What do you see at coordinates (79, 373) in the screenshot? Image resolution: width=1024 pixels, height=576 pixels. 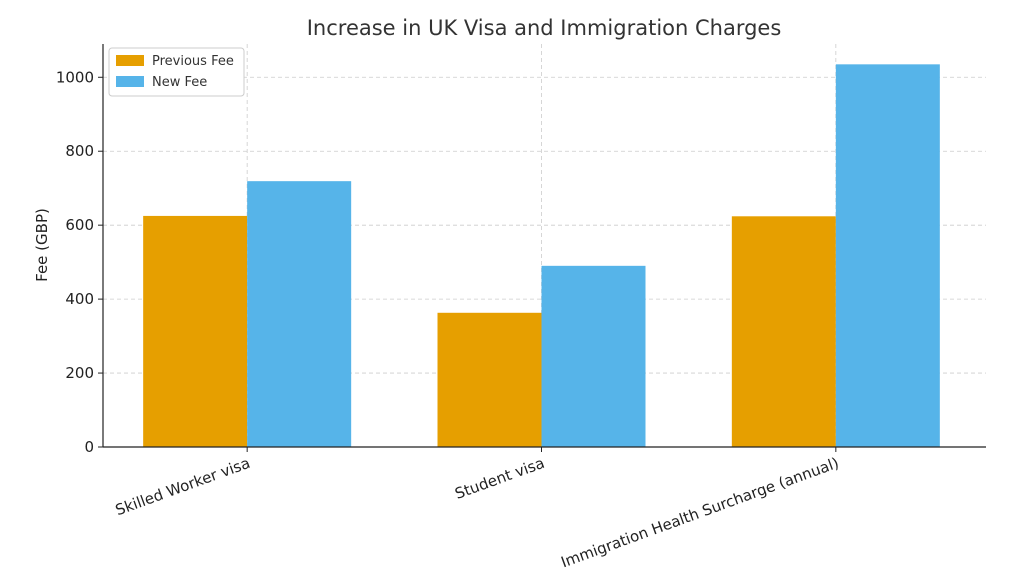 I see `y-tick-label: 200` at bounding box center [79, 373].